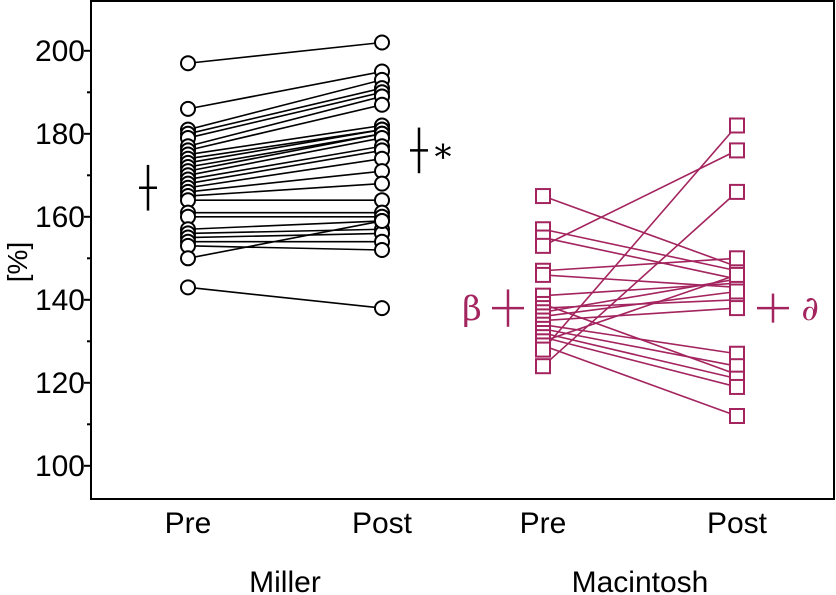 The width and height of the screenshot is (836, 595). Describe the element at coordinates (63, 259) in the screenshot. I see `y-axis: 100 120 140 160 180 200` at that location.